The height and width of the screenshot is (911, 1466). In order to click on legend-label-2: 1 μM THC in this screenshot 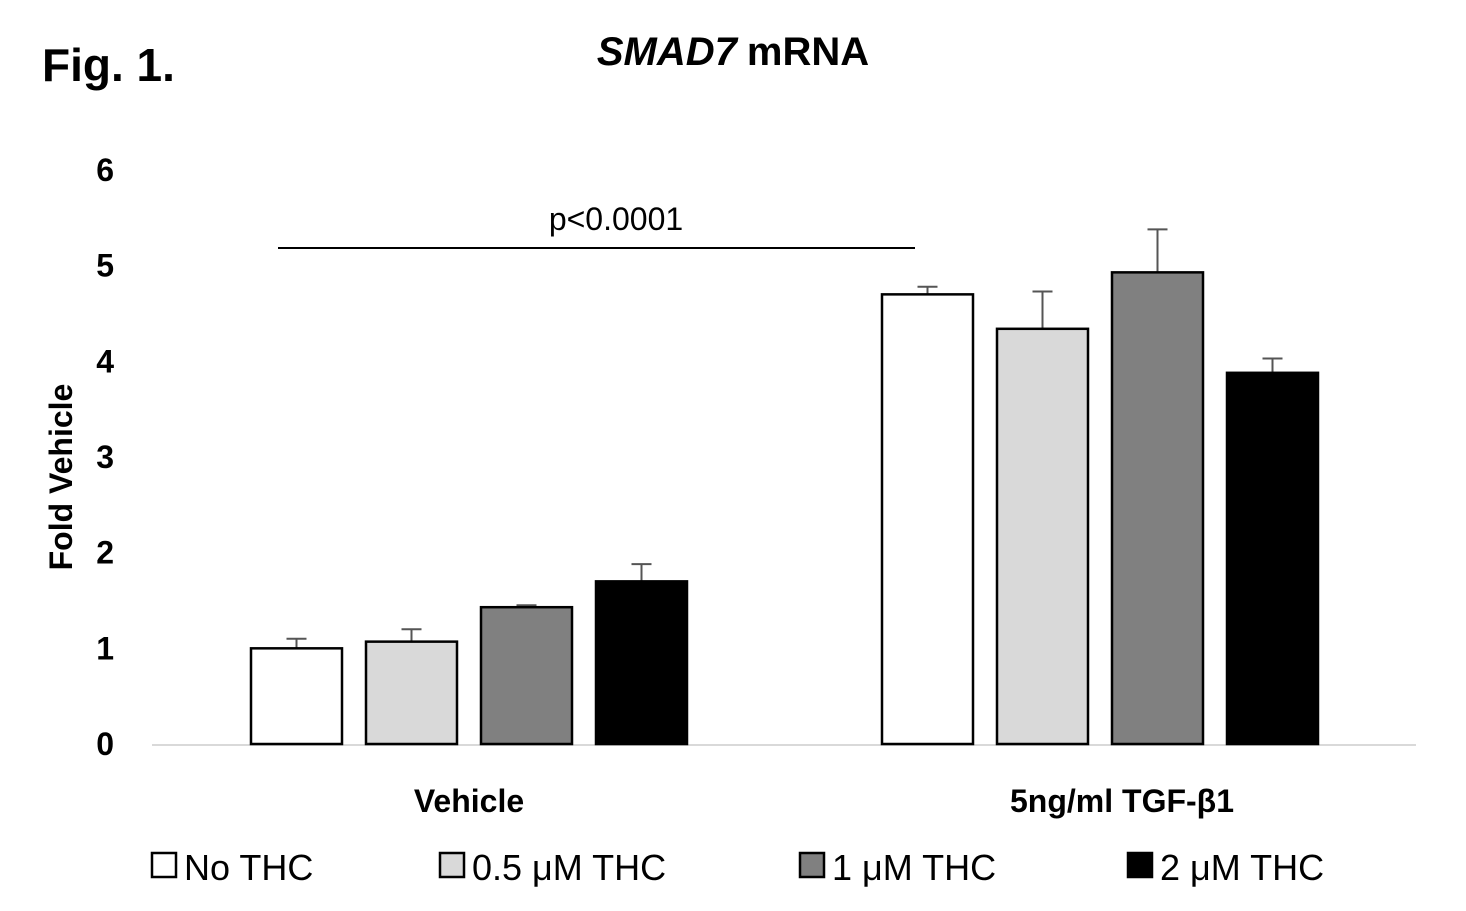, I will do `click(914, 867)`.